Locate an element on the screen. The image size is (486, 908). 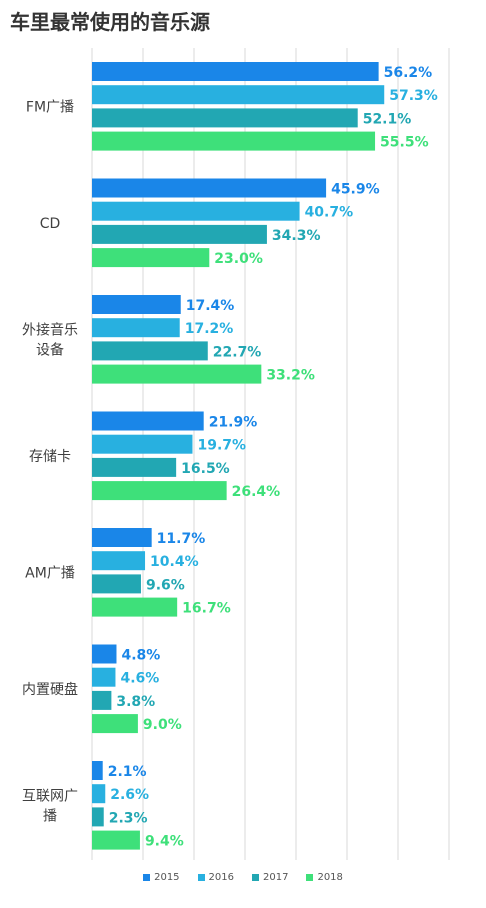
category-label-6-1: 播 is located at coordinates (50, 816).